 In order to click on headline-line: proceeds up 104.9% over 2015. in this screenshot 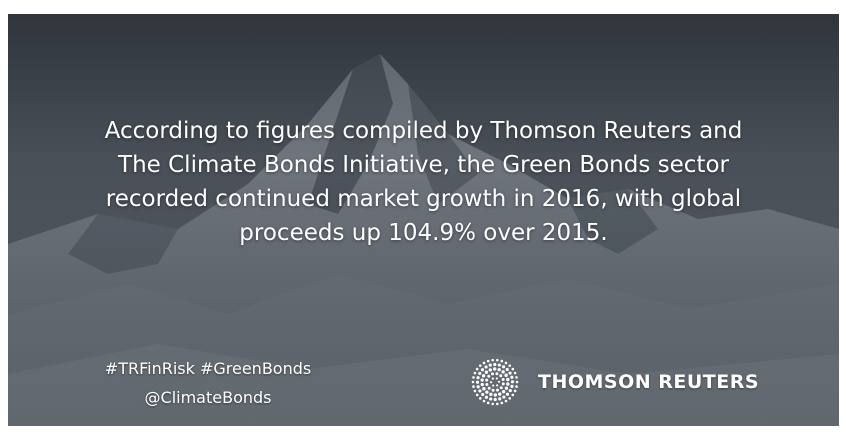, I will do `click(423, 233)`.